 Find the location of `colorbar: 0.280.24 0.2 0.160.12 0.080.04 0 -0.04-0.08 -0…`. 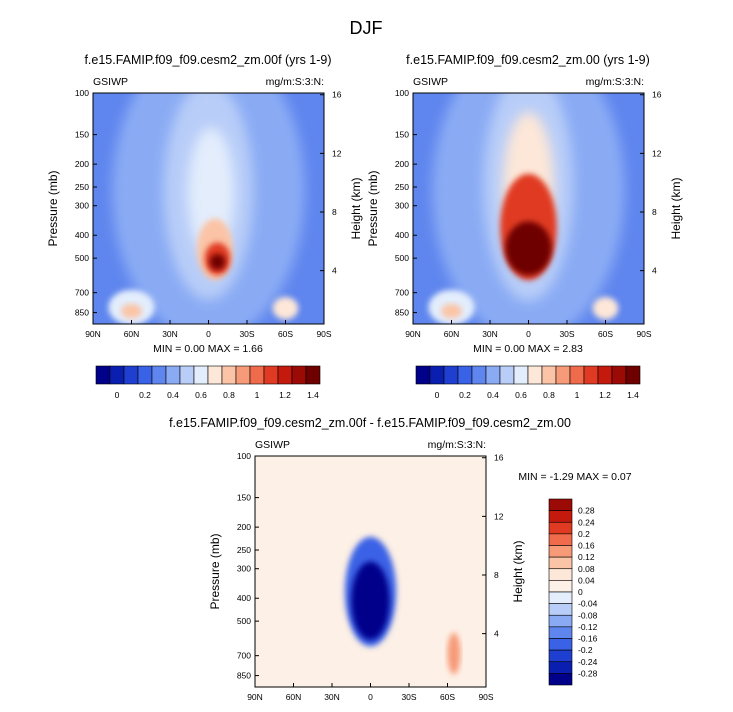

colorbar: 0.280.24 0.2 0.160.12 0.080.04 0 -0.04-0.08 -0… is located at coordinates (573, 592).